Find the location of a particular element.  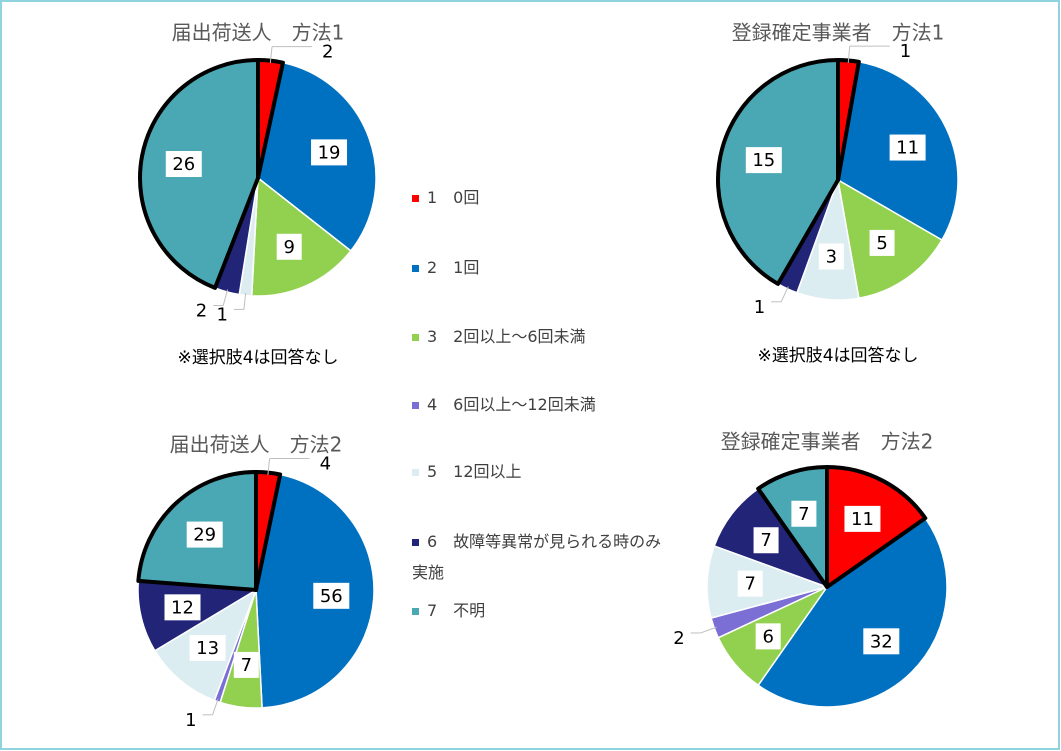

data-label: 19 is located at coordinates (329, 152).